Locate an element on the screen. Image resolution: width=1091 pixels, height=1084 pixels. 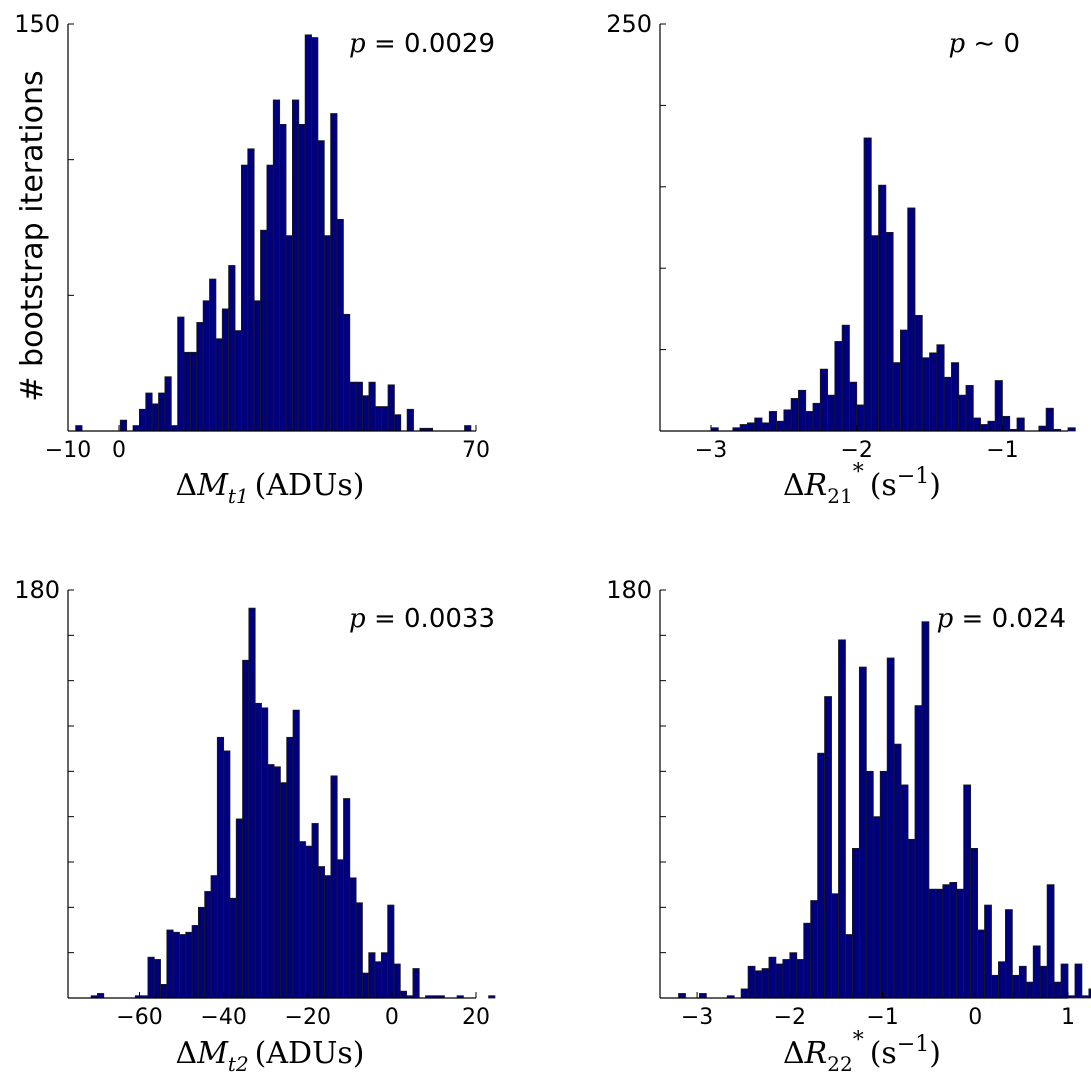
panel-bottom-left-p-value: p = 0.0033 is located at coordinates (422, 619).